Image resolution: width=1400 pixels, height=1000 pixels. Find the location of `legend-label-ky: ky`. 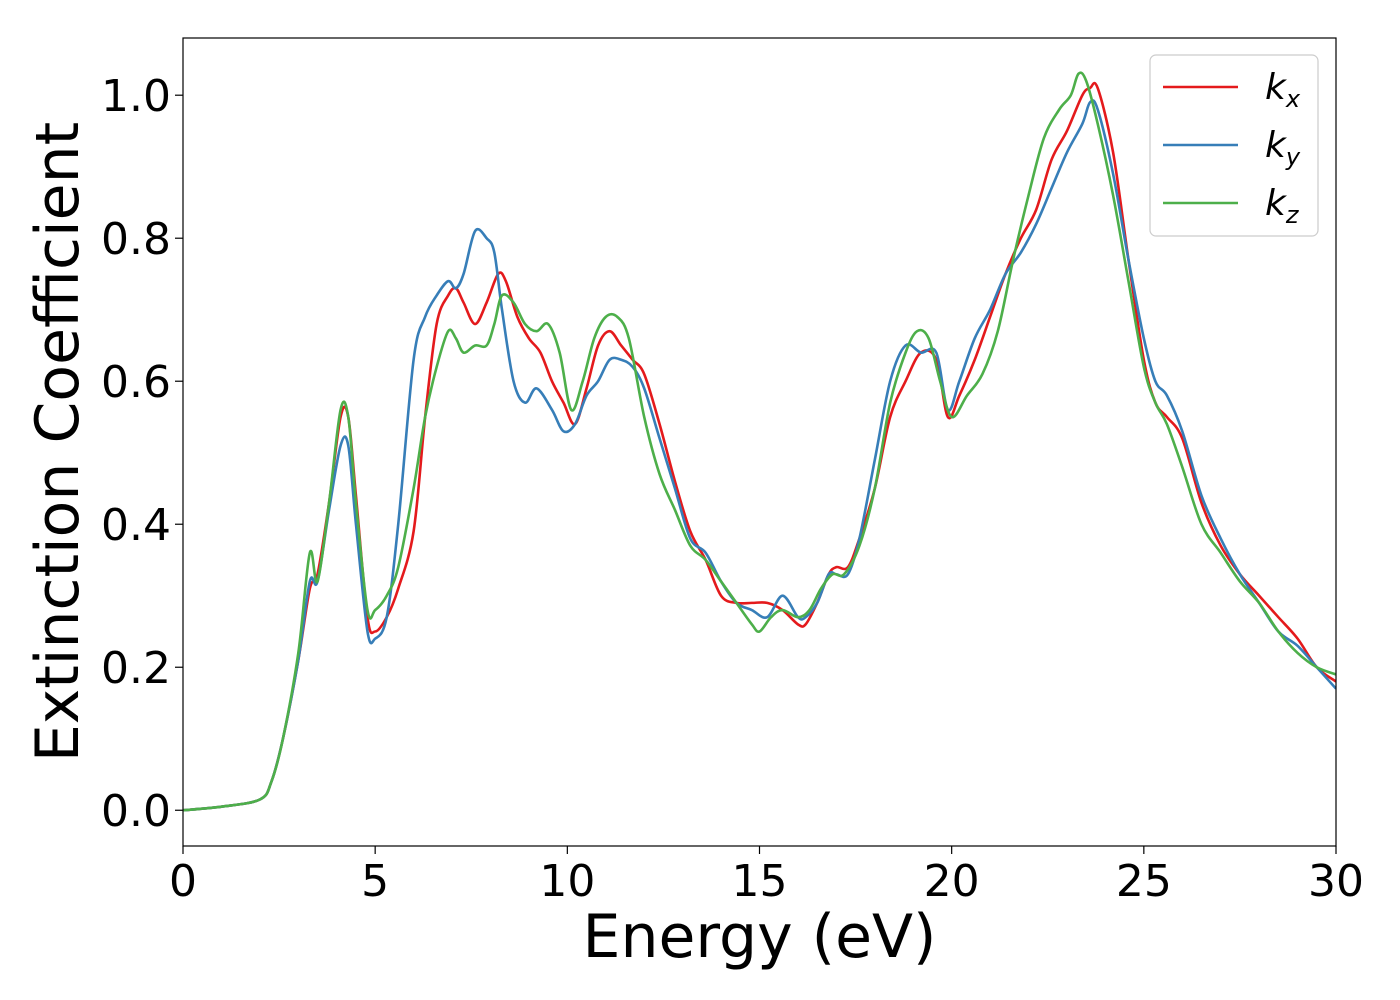

legend-label-ky: ky is located at coordinates (1283, 148).